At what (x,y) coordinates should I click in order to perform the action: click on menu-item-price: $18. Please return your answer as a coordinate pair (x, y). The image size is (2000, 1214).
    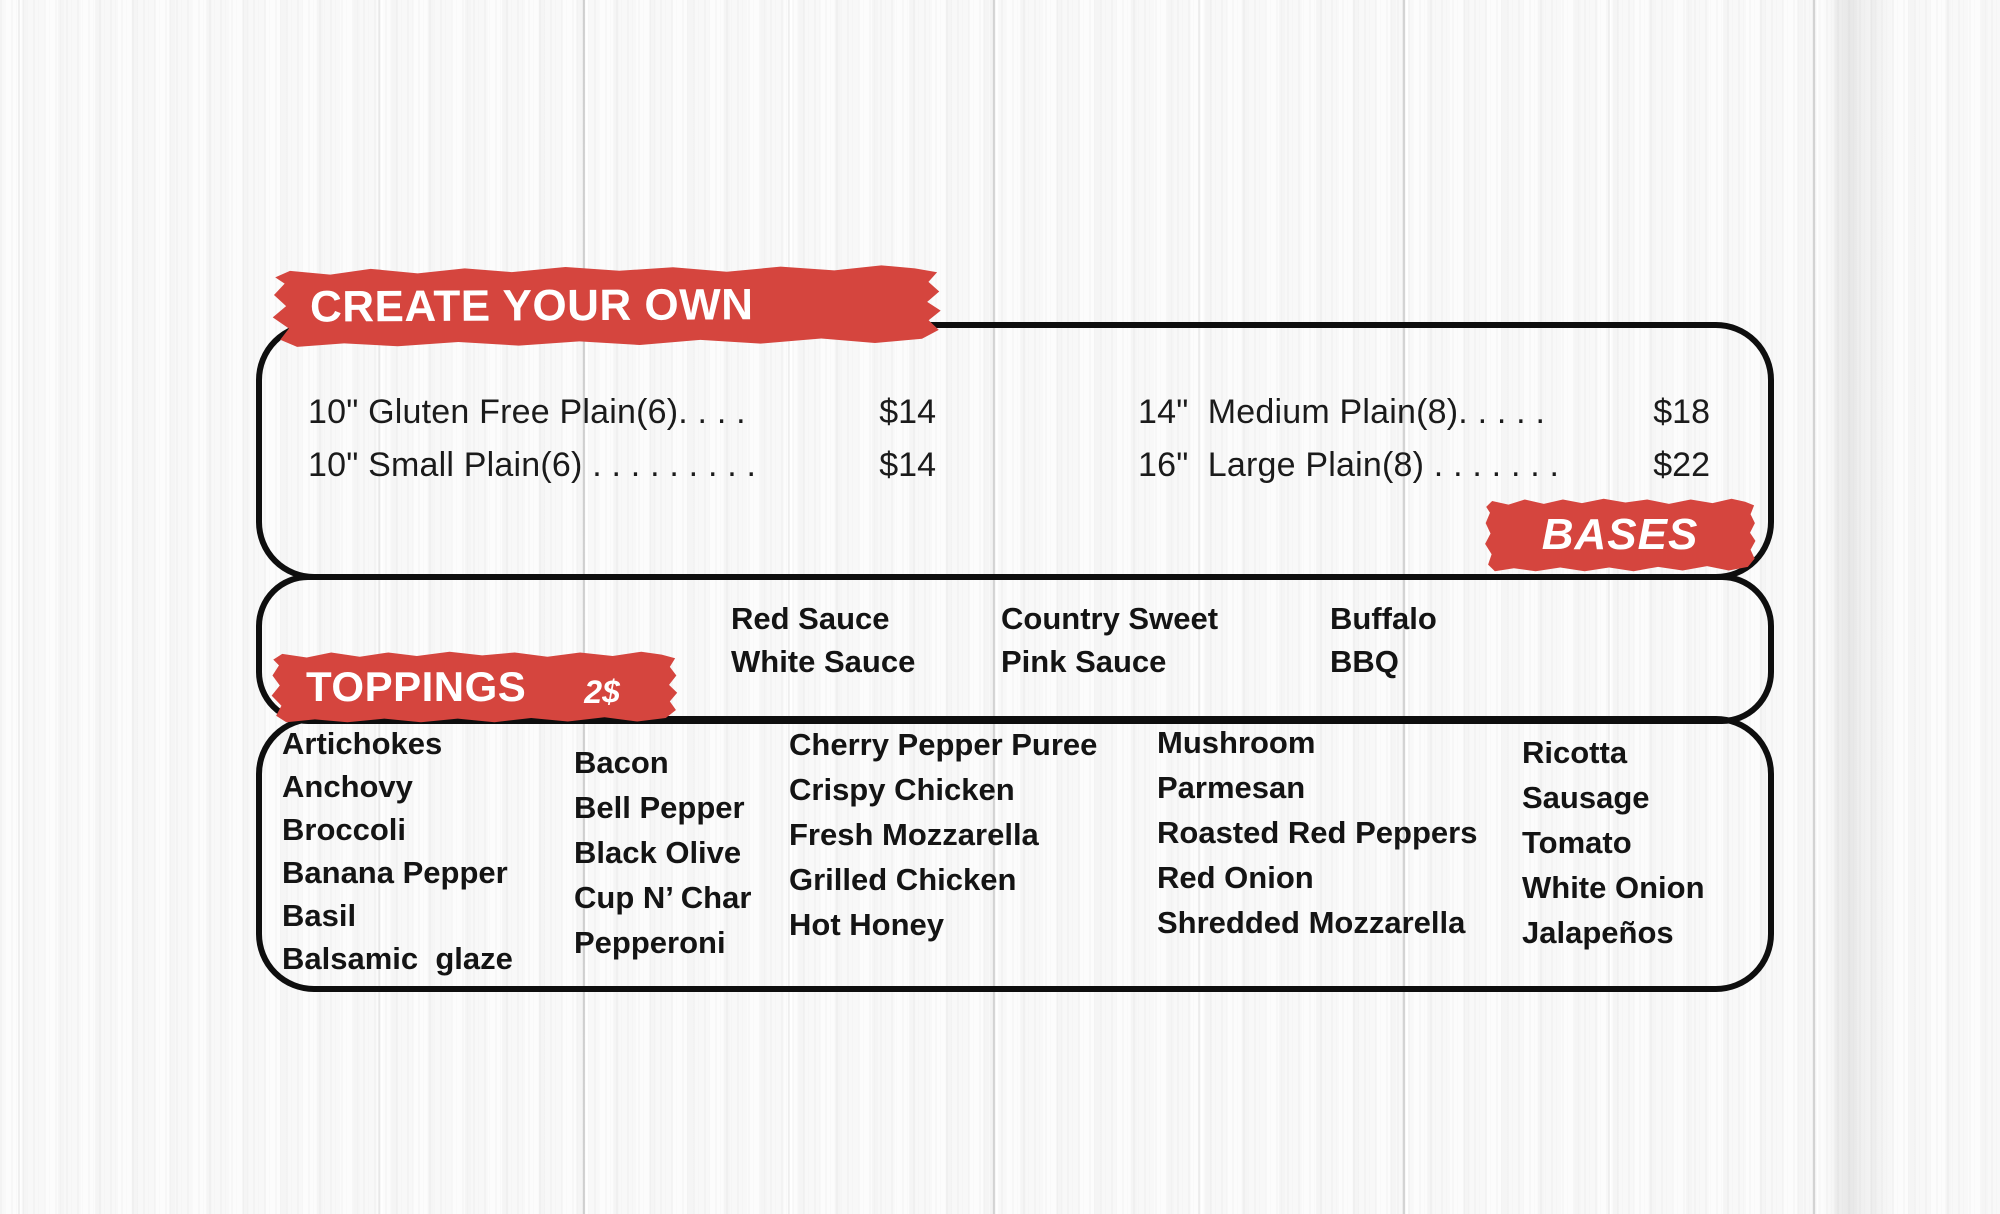
    Looking at the image, I should click on (1681, 412).